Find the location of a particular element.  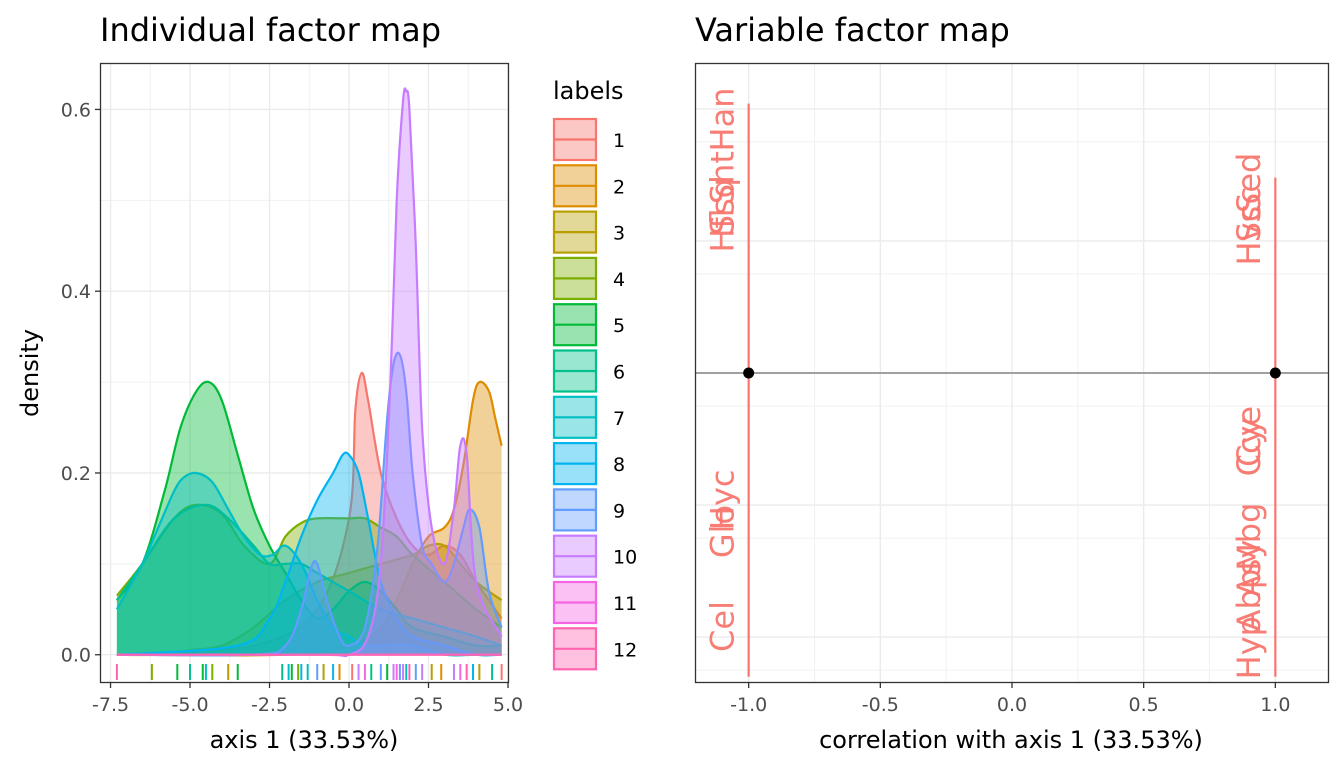

y-tick-label: 0.2 is located at coordinates (76, 474).